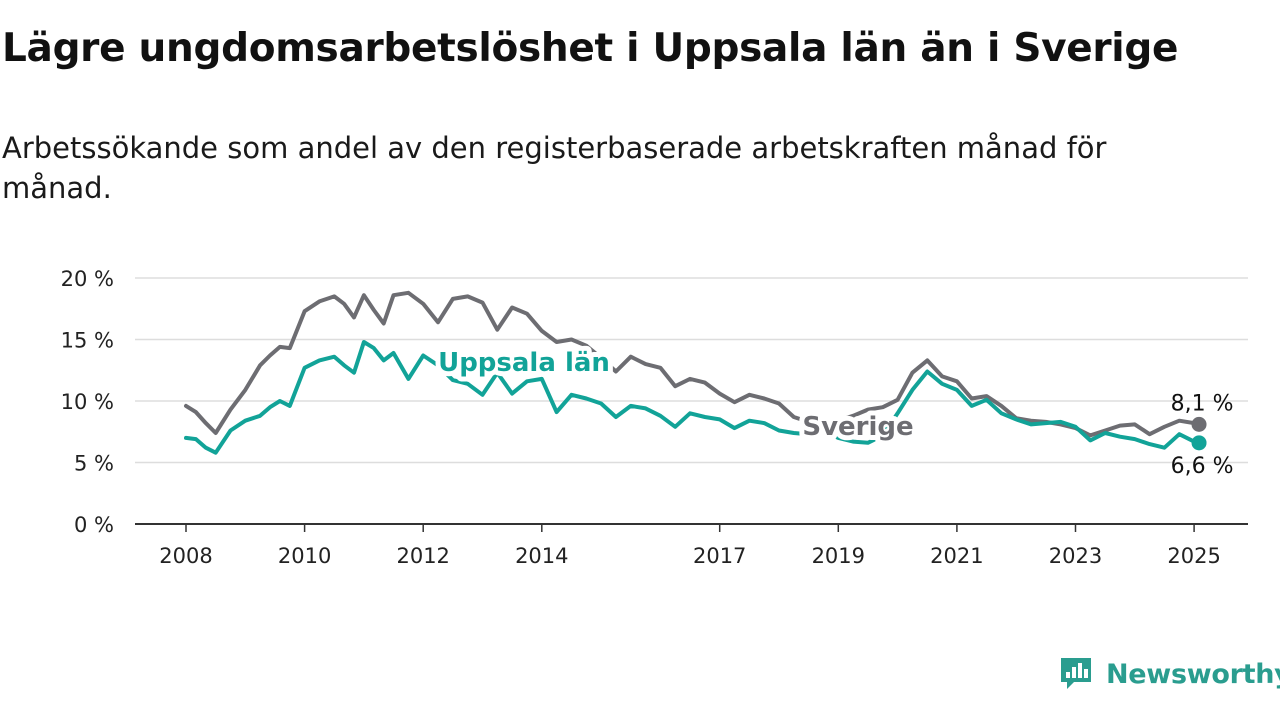  I want to click on y-tick-label: 15 %, so click(87, 341).